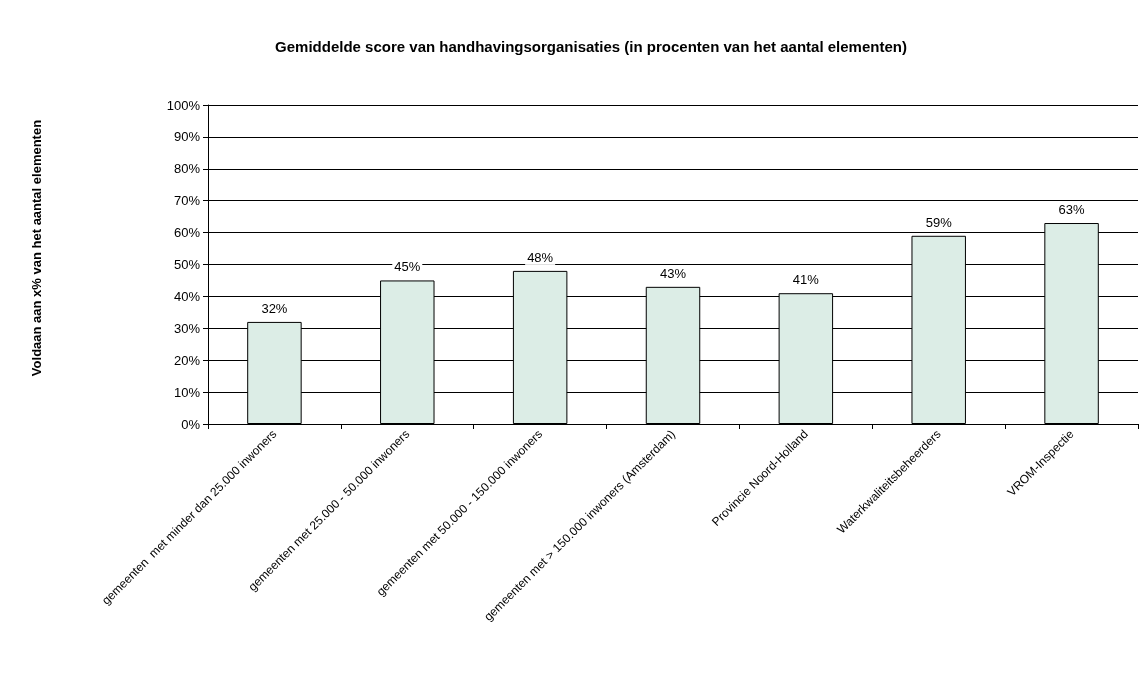  What do you see at coordinates (187, 264) in the screenshot?
I see `y-tick-label: 50%` at bounding box center [187, 264].